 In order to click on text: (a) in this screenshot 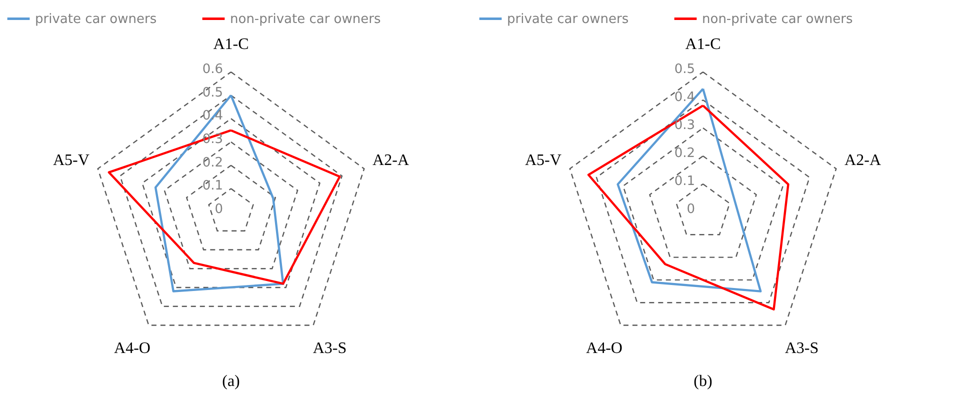, I will do `click(231, 381)`.